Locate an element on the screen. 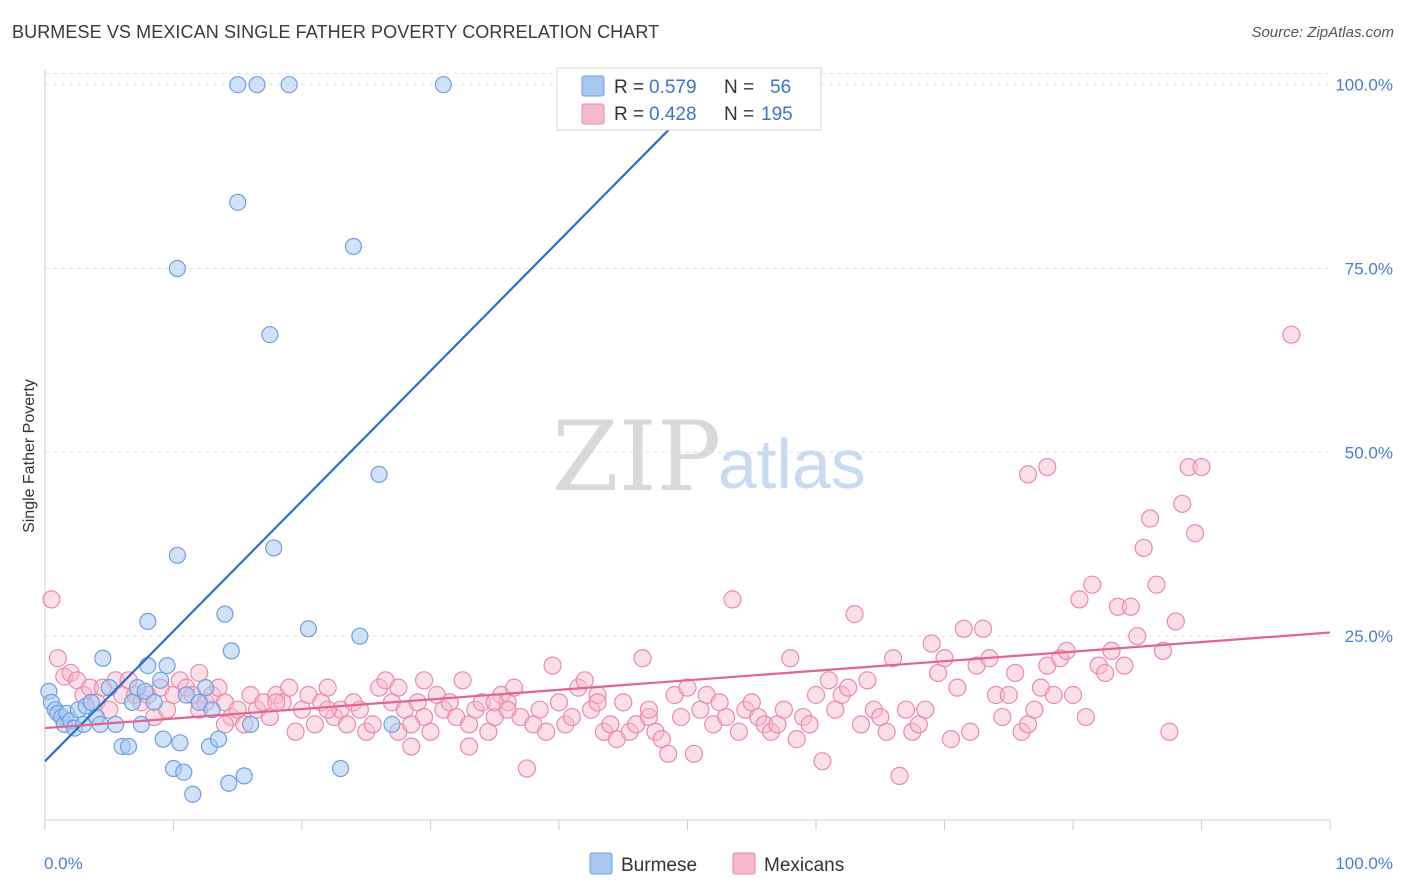 The height and width of the screenshot is (892, 1406). legend-swatch-mexicans is located at coordinates (593, 114).